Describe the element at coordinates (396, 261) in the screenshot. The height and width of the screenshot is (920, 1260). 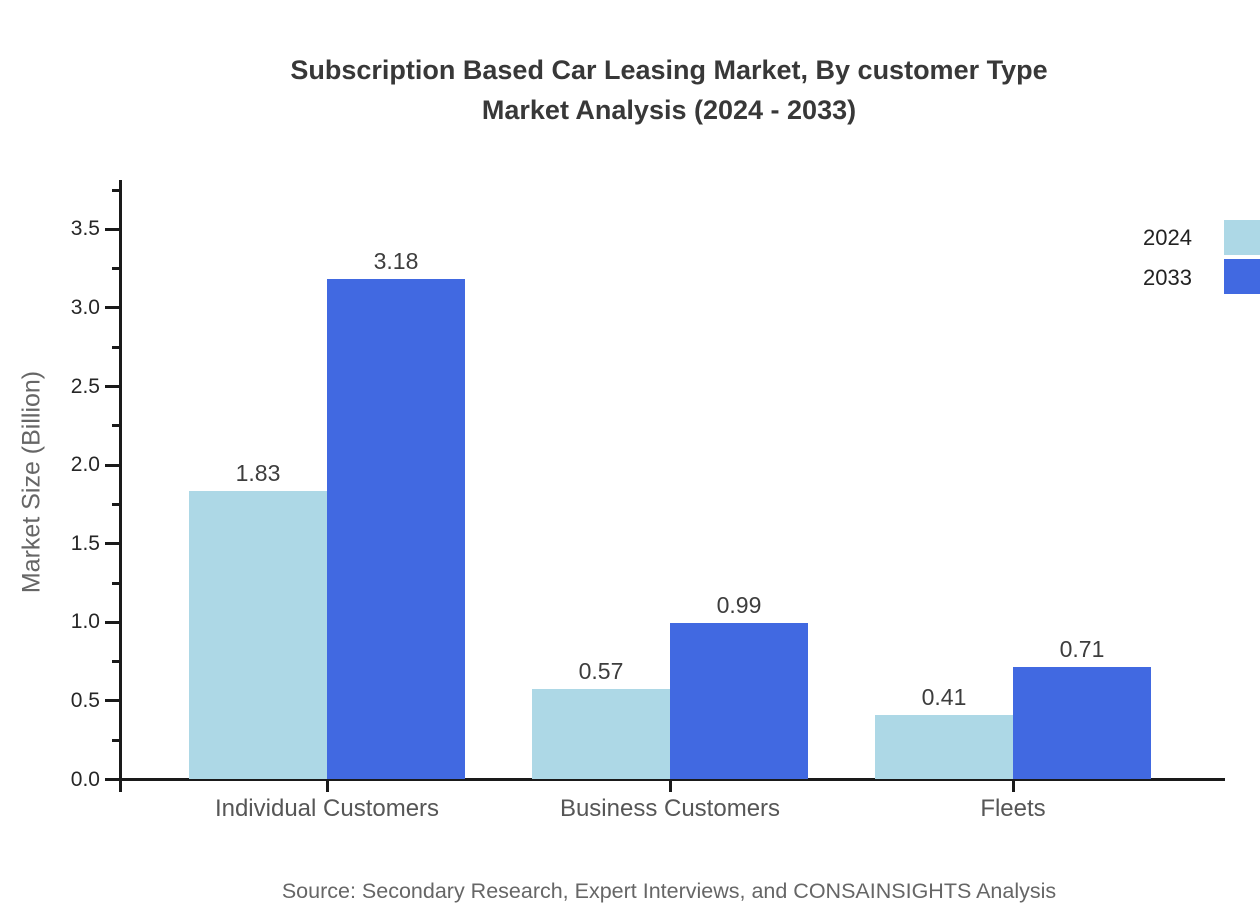
I see `value-label-2033-individual-customers: 3.18` at that location.